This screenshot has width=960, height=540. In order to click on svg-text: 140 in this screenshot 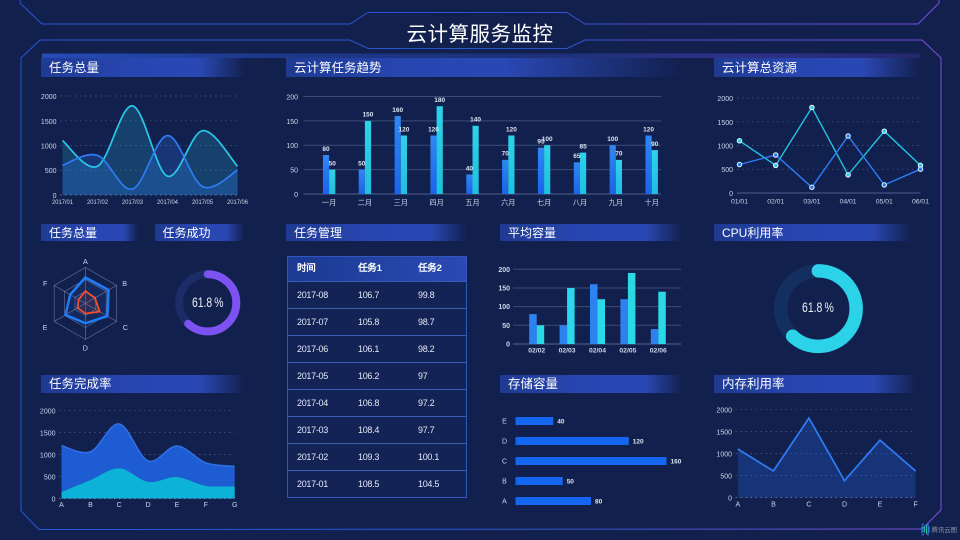, I will do `click(475, 120)`.